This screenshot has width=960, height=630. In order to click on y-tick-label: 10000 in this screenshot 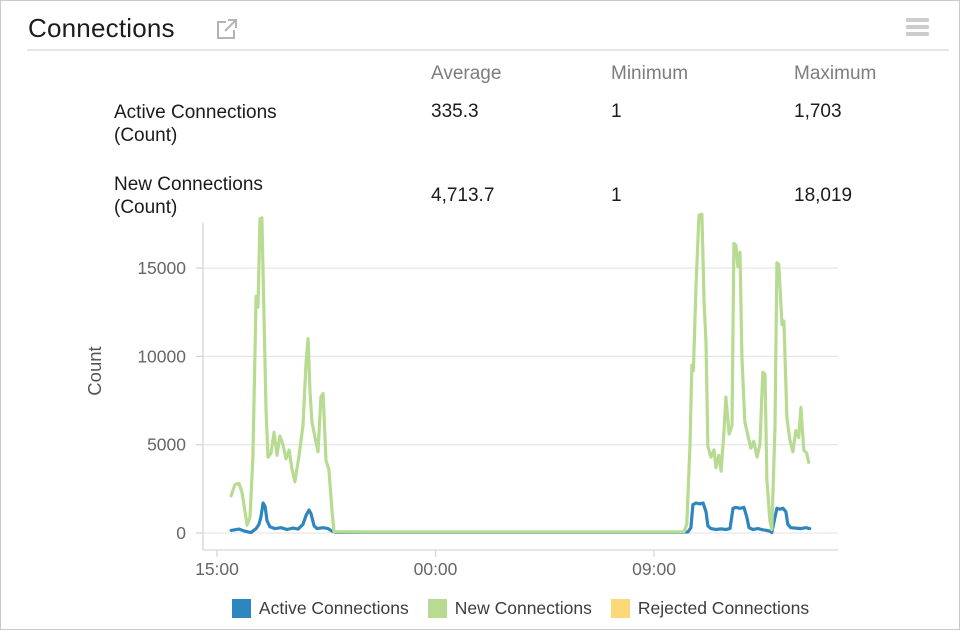, I will do `click(161, 356)`.